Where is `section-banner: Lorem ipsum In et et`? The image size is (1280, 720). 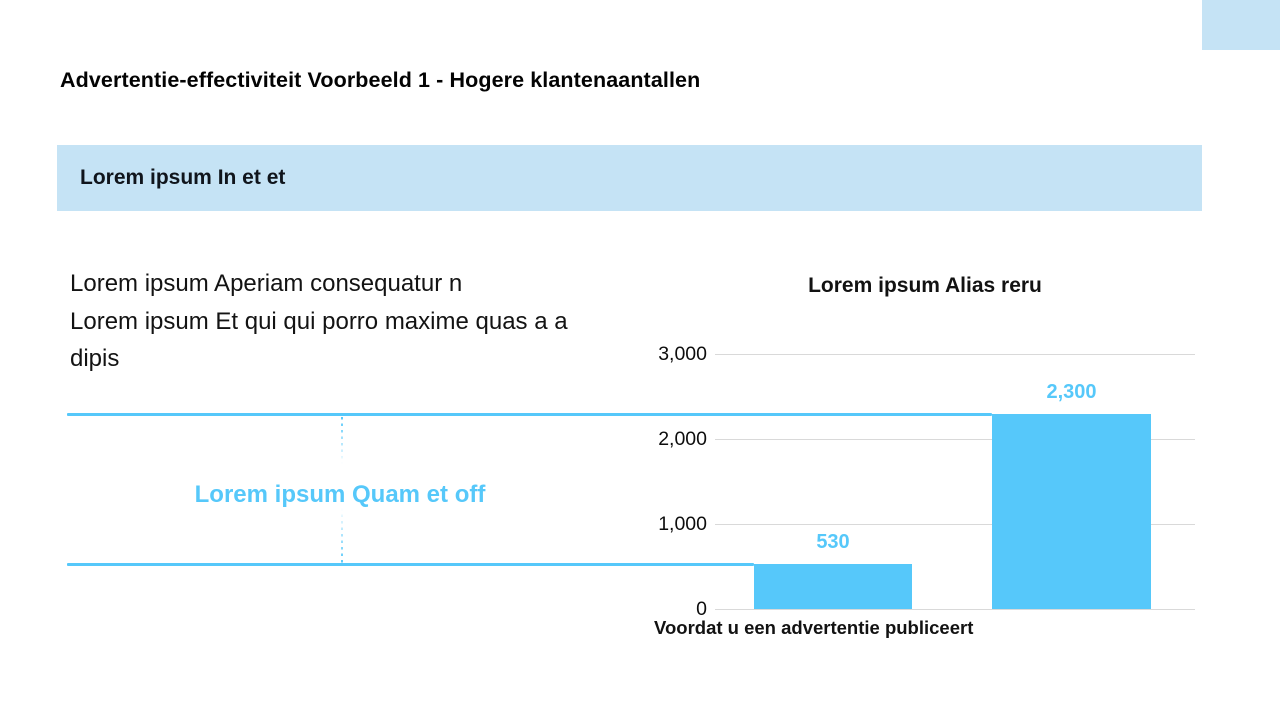 section-banner: Lorem ipsum In et et is located at coordinates (629, 178).